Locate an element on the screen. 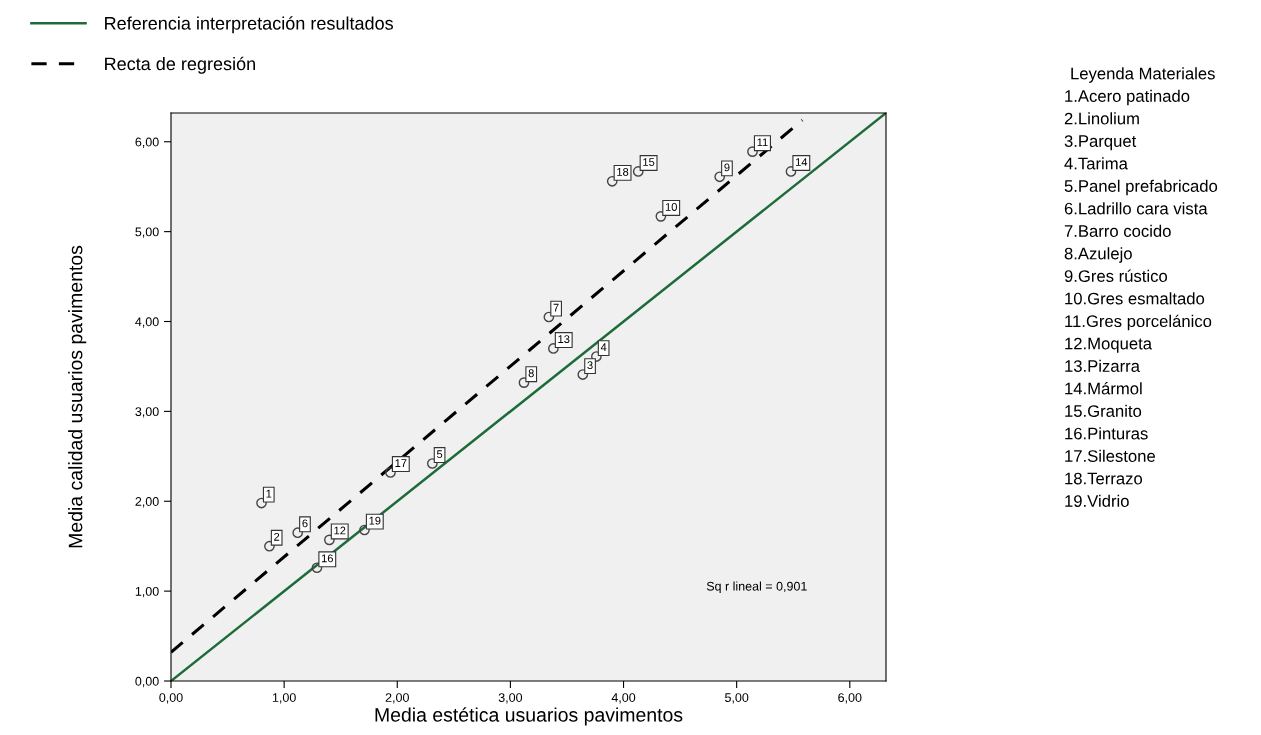 Image resolution: width=1261 pixels, height=735 pixels. x-tick-label: 6,00 is located at coordinates (850, 698).